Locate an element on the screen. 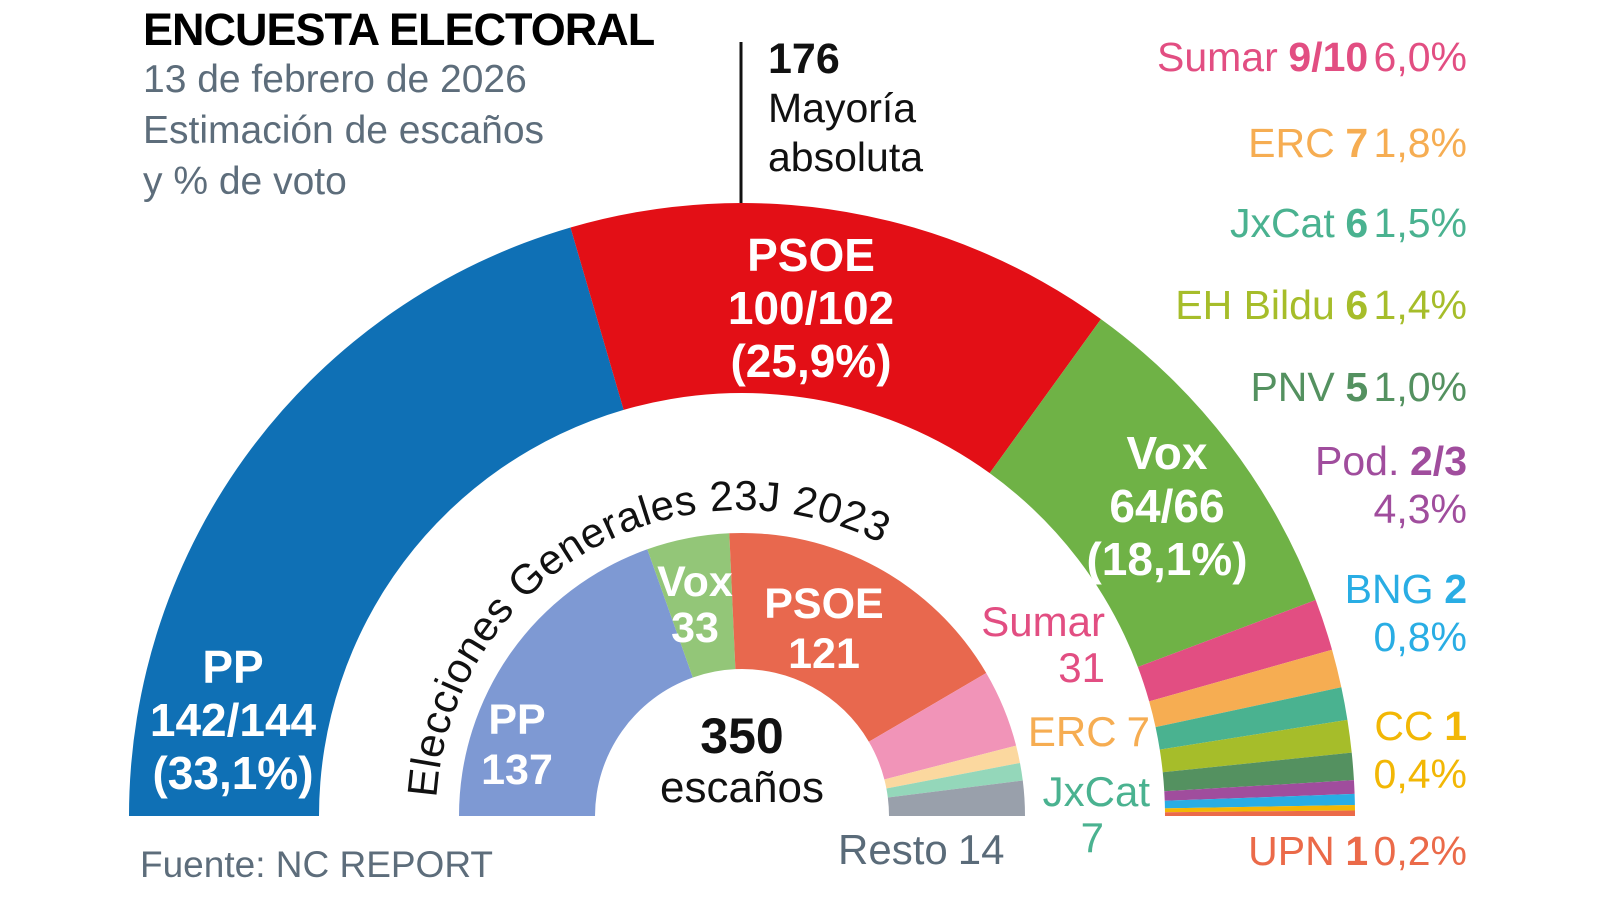  majority-word2: absoluta is located at coordinates (846, 157).